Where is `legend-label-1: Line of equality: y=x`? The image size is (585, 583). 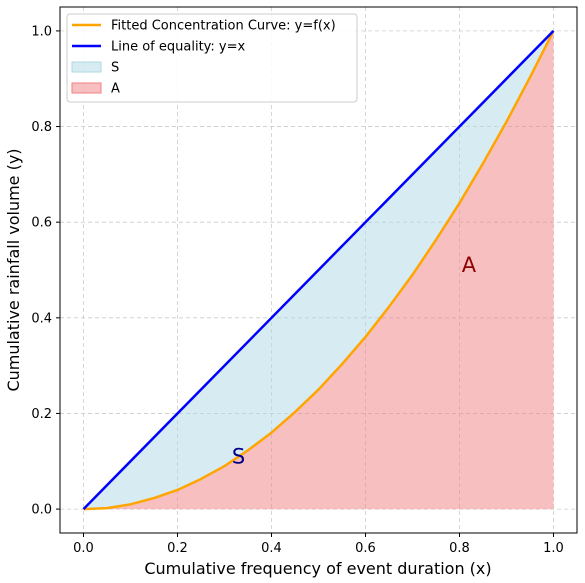 legend-label-1: Line of equality: y=x is located at coordinates (178, 47).